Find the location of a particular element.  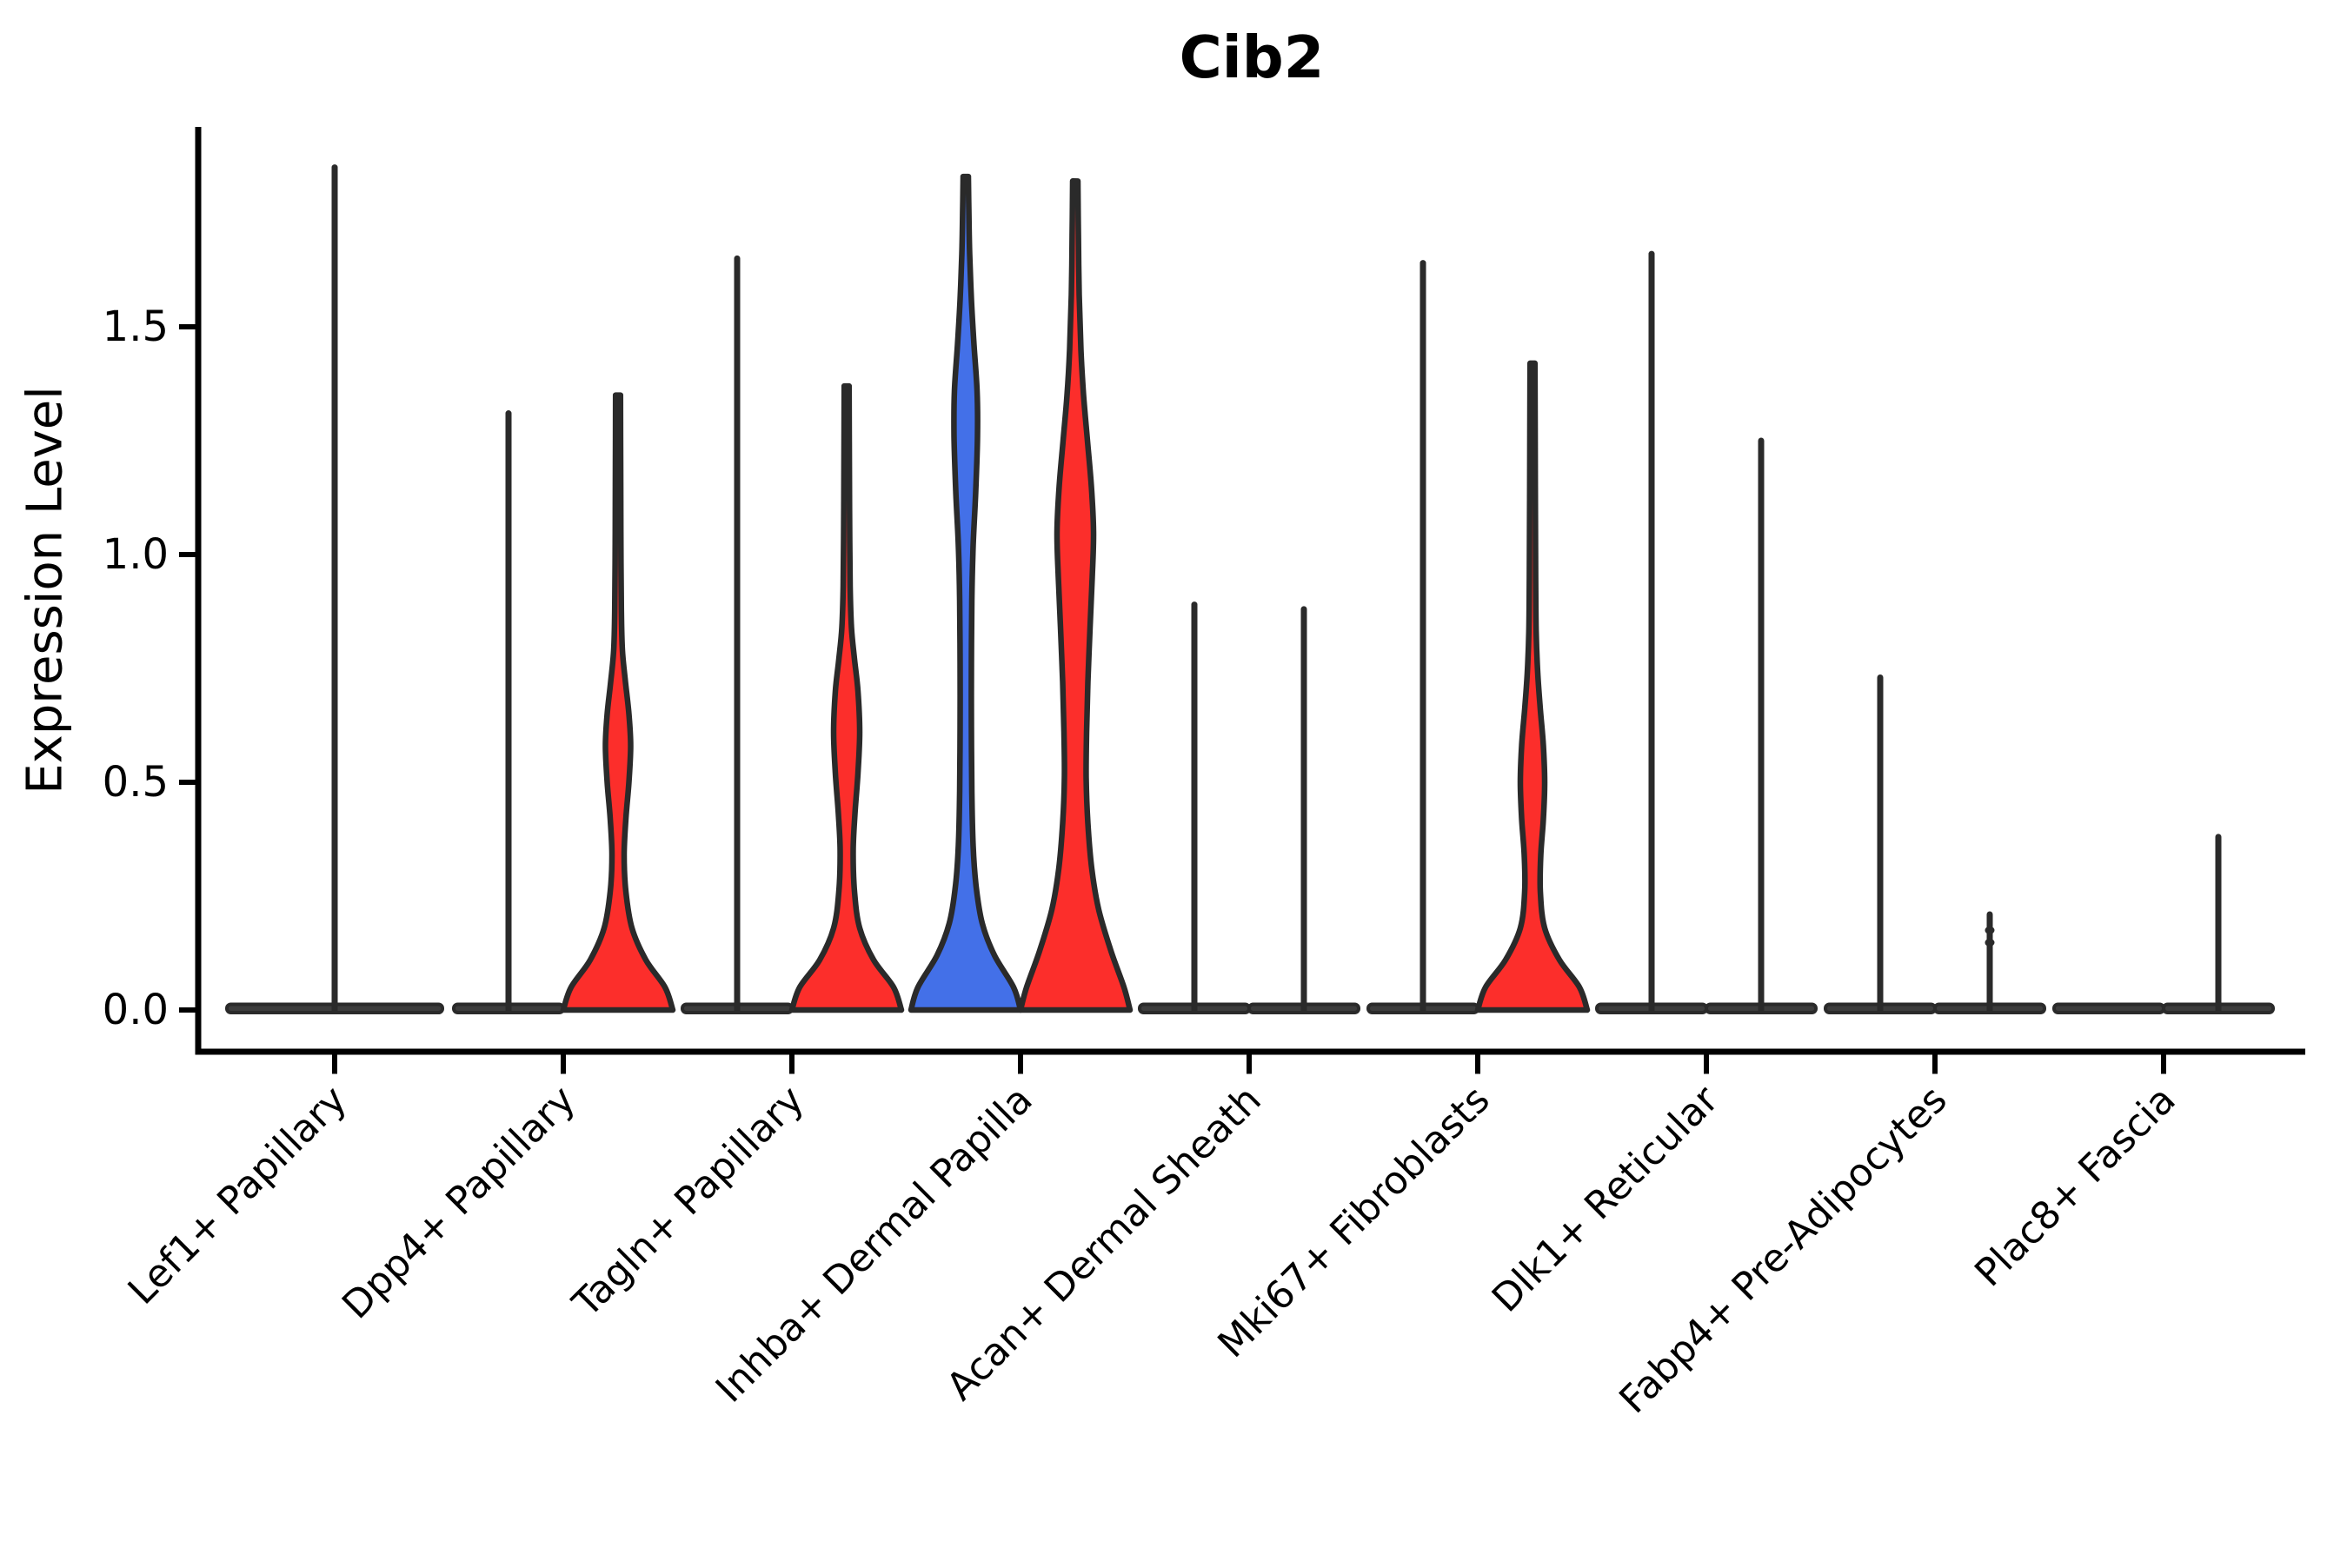

y-axis-label: Expression Level is located at coordinates (46, 590).